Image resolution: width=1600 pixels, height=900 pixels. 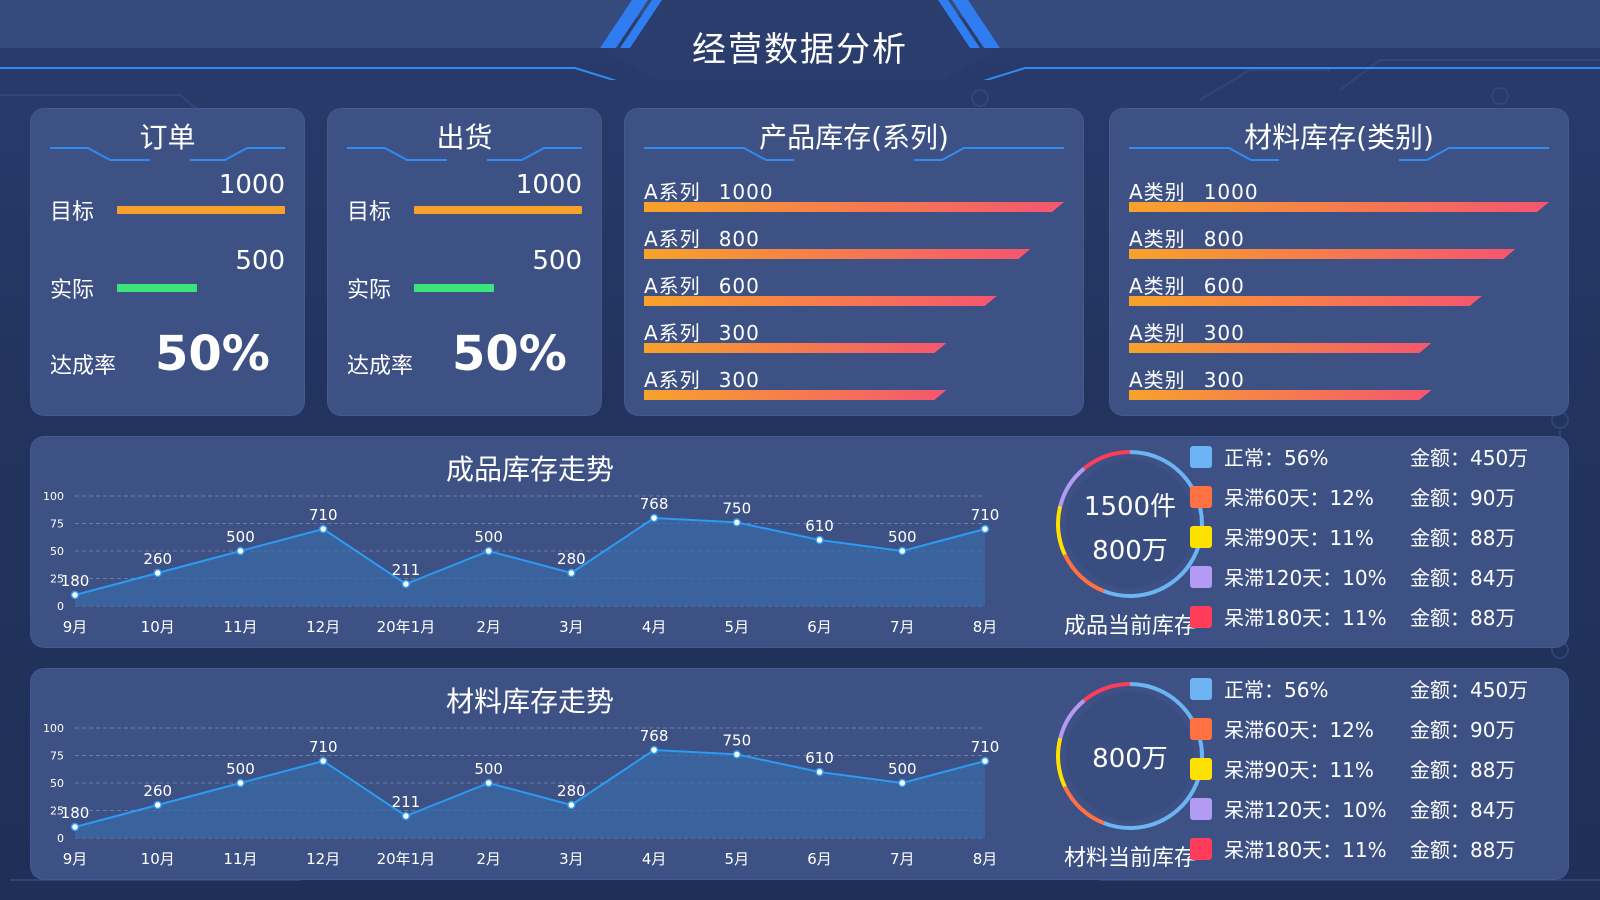 What do you see at coordinates (1339, 137) in the screenshot?
I see `material-inventory-title: 材料库存(类别)` at bounding box center [1339, 137].